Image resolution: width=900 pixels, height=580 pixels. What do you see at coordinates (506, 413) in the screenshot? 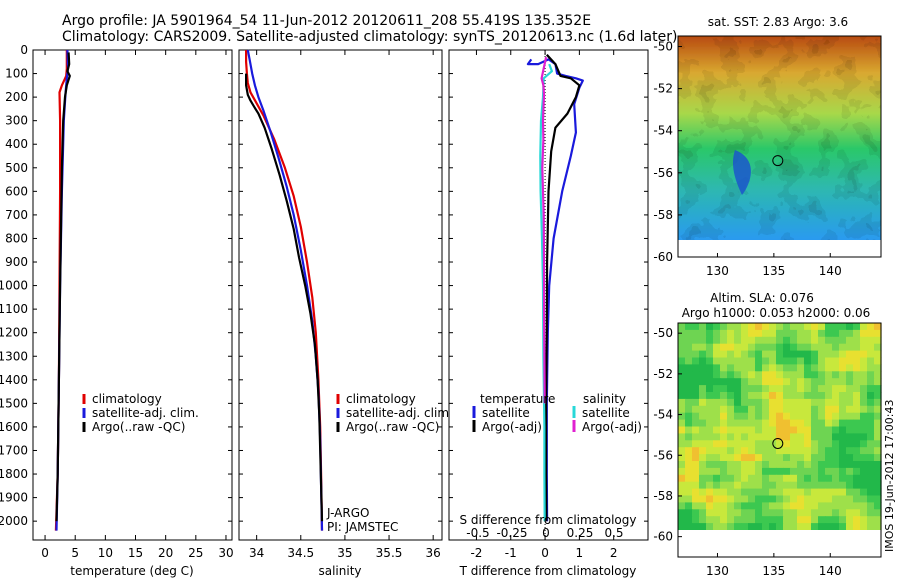
I see `diff-legend-temp-sat: satellite` at bounding box center [506, 413].